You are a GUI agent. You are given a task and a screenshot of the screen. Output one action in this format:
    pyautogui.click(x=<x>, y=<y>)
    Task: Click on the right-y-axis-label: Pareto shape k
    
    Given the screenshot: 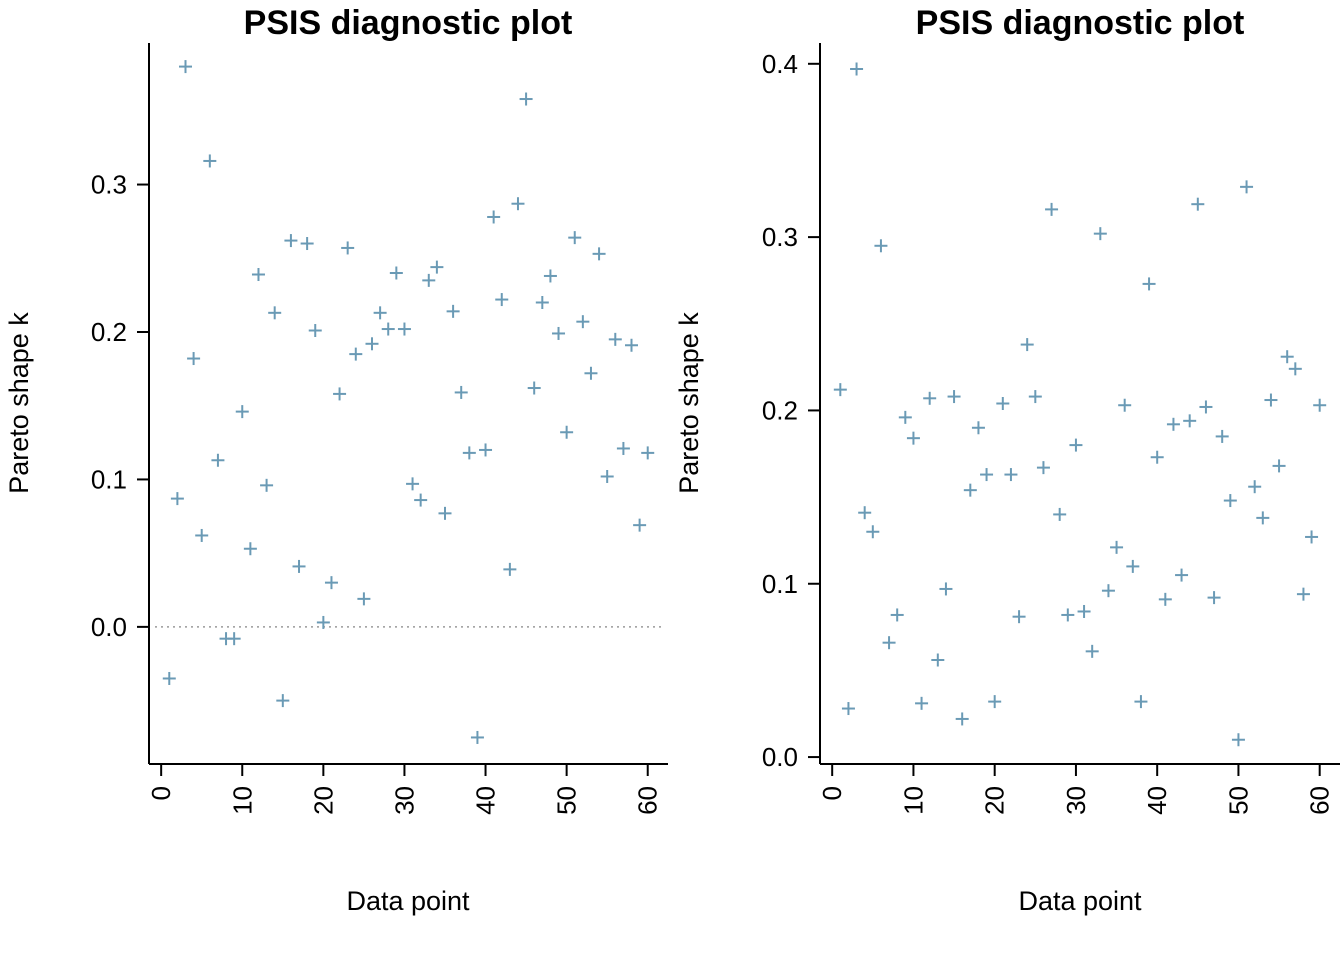 What is the action you would take?
    pyautogui.click(x=689, y=403)
    